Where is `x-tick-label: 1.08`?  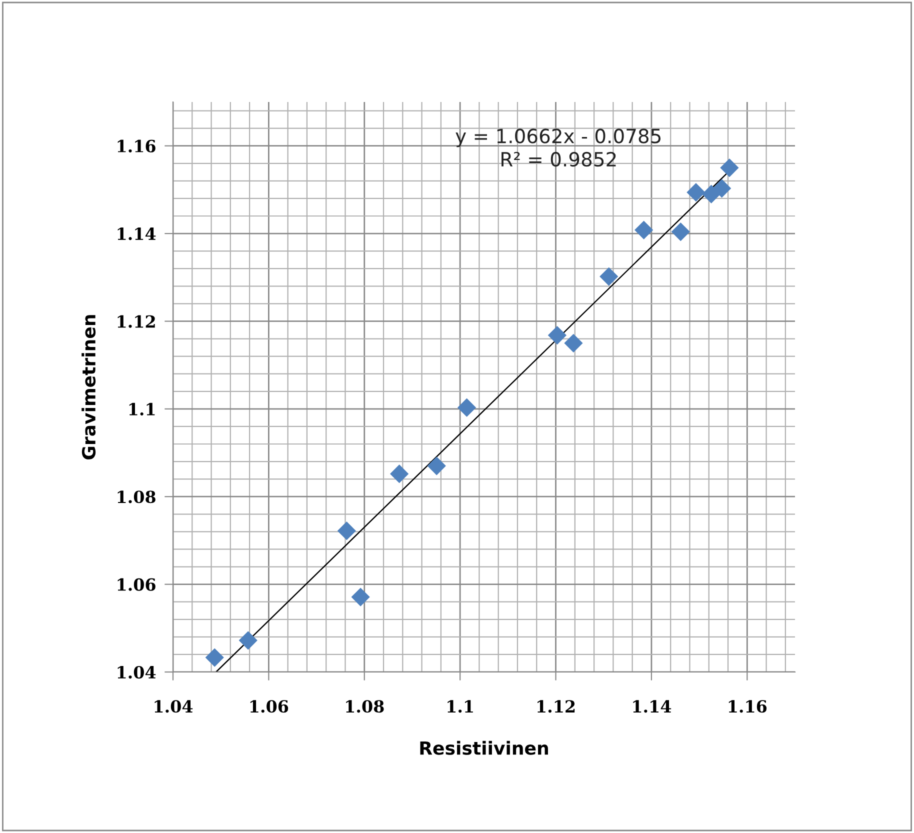 x-tick-label: 1.08 is located at coordinates (365, 706).